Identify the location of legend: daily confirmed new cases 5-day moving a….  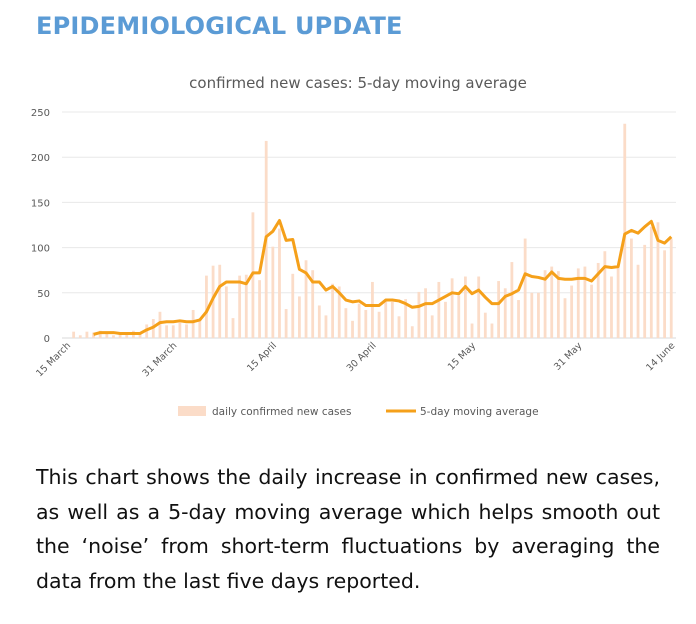
(358, 412).